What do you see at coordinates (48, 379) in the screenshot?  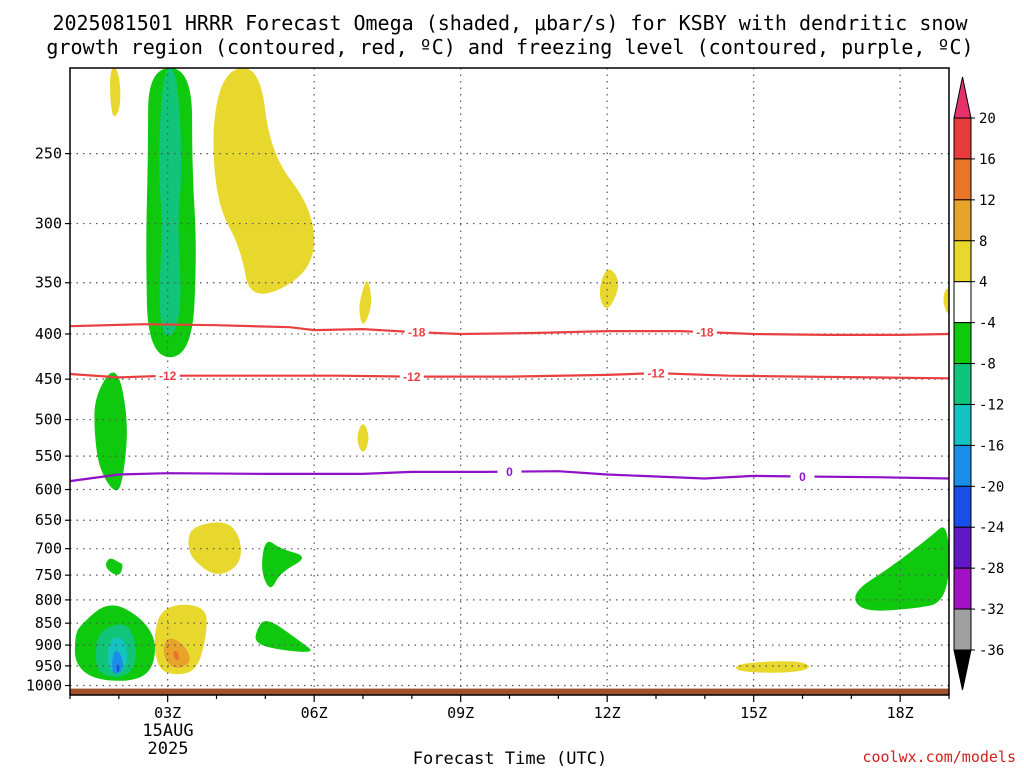 I see `y-tick-label: 450` at bounding box center [48, 379].